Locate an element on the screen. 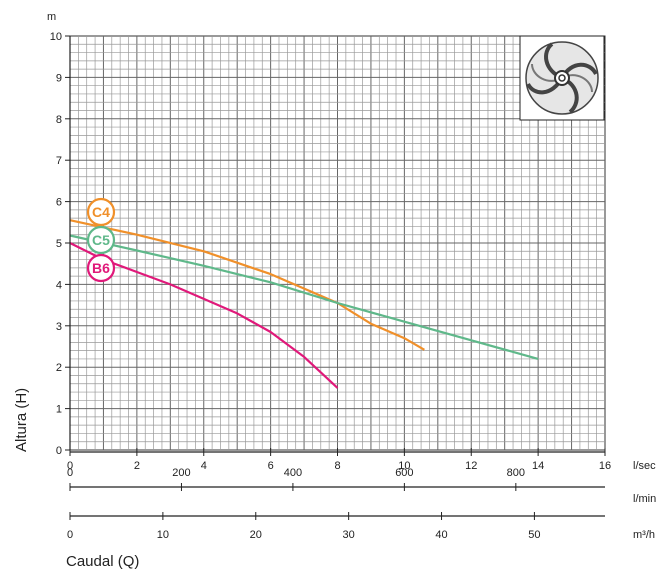 This screenshot has width=659, height=573. y-tick-label: 8 is located at coordinates (59, 120).